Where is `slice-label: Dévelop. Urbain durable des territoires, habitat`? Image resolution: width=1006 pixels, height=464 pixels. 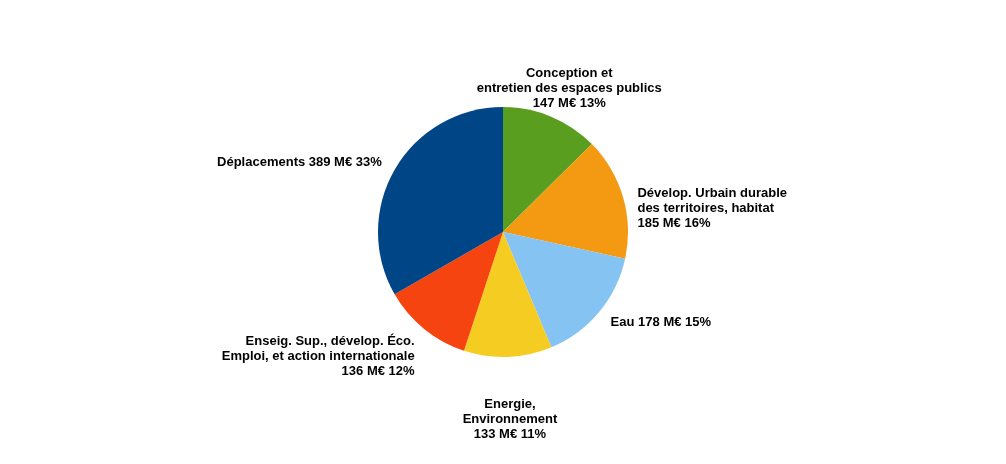
slice-label: Dévelop. Urbain durable des territoires, habitat is located at coordinates (712, 199).